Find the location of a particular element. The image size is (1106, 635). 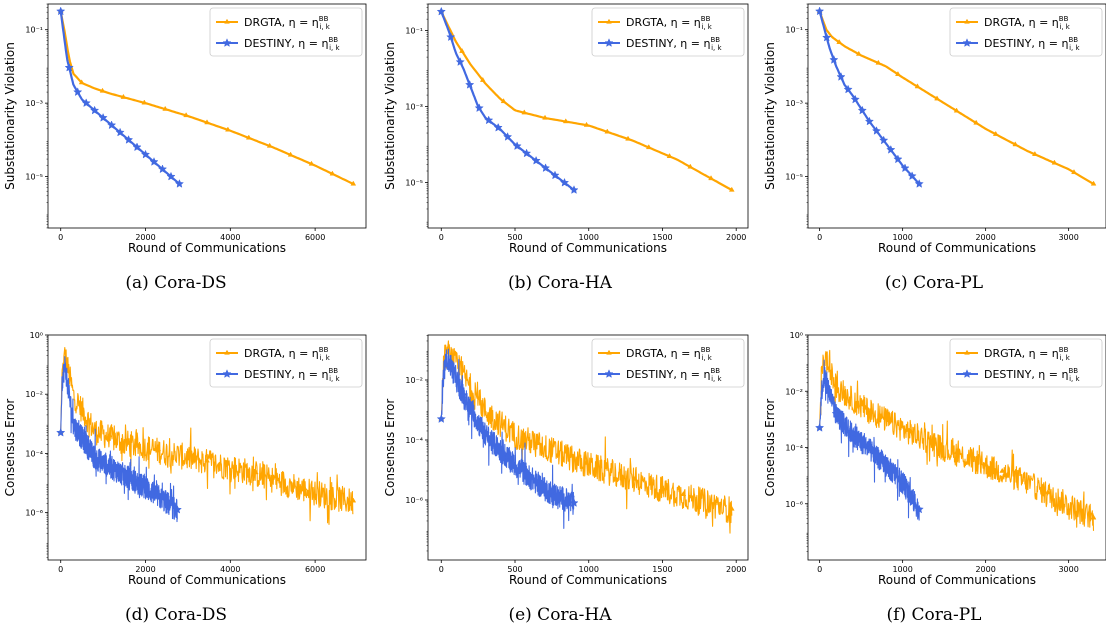

subfigure-caption: (f) Cora-PL is located at coordinates (934, 615).